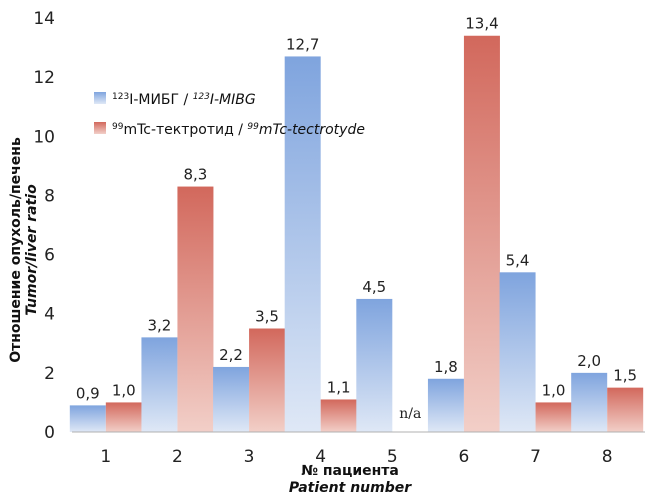 This screenshot has height=497, width=653. What do you see at coordinates (464, 457) in the screenshot?
I see `x-tick-label: 6` at bounding box center [464, 457].